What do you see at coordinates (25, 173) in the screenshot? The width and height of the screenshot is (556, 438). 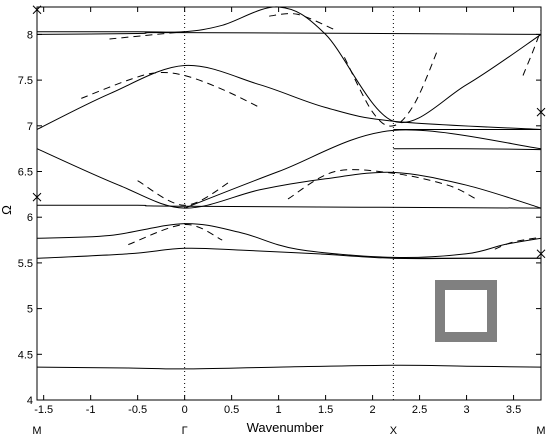 I see `y-tick-label: 6.5` at bounding box center [25, 173].